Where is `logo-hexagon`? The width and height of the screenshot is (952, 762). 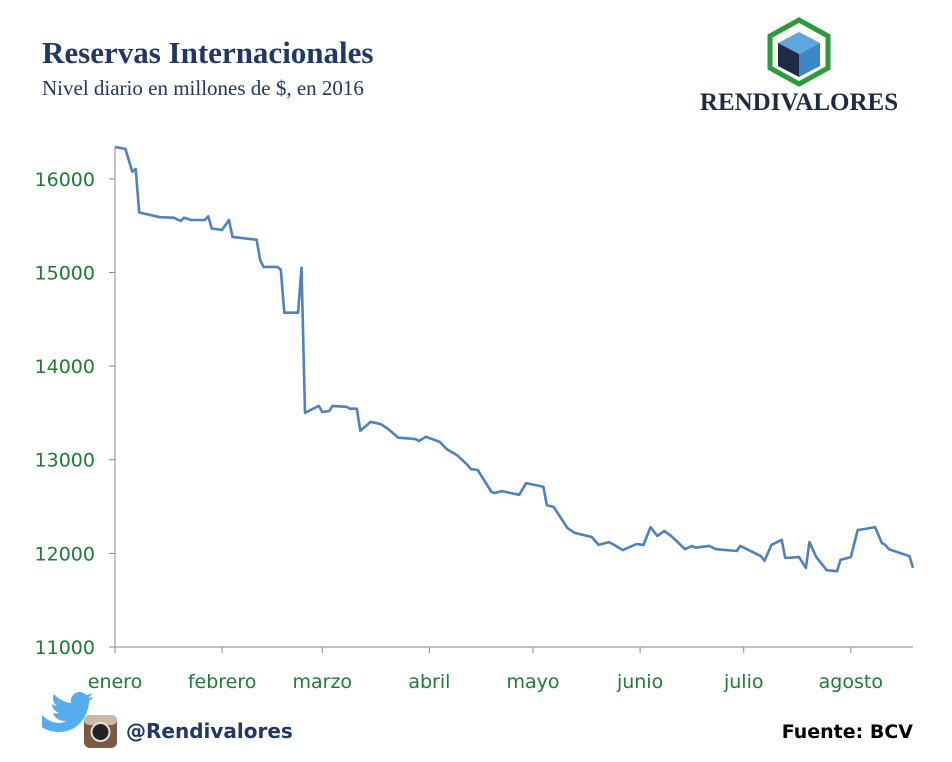 logo-hexagon is located at coordinates (799, 52).